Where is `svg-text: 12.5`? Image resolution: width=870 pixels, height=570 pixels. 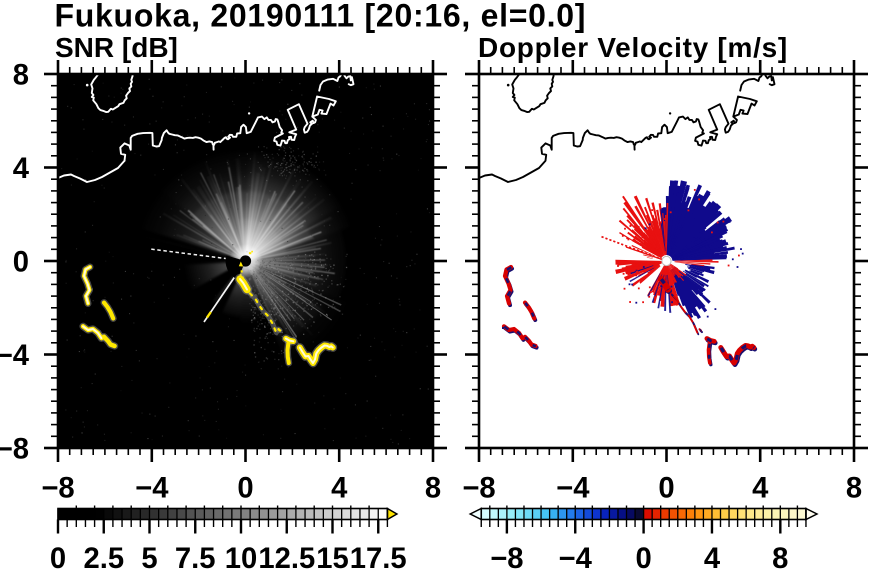 svg-text: 12.5 is located at coordinates (286, 556).